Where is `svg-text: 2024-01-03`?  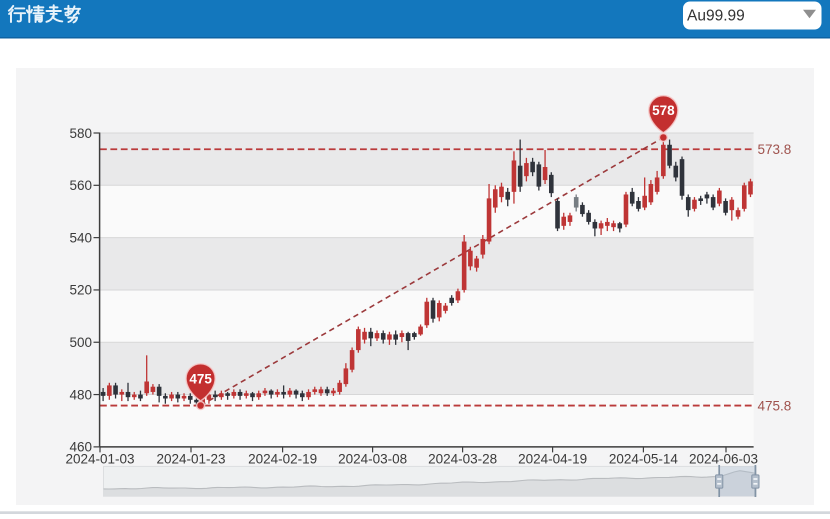
svg-text: 2024-01-03 is located at coordinates (99, 458).